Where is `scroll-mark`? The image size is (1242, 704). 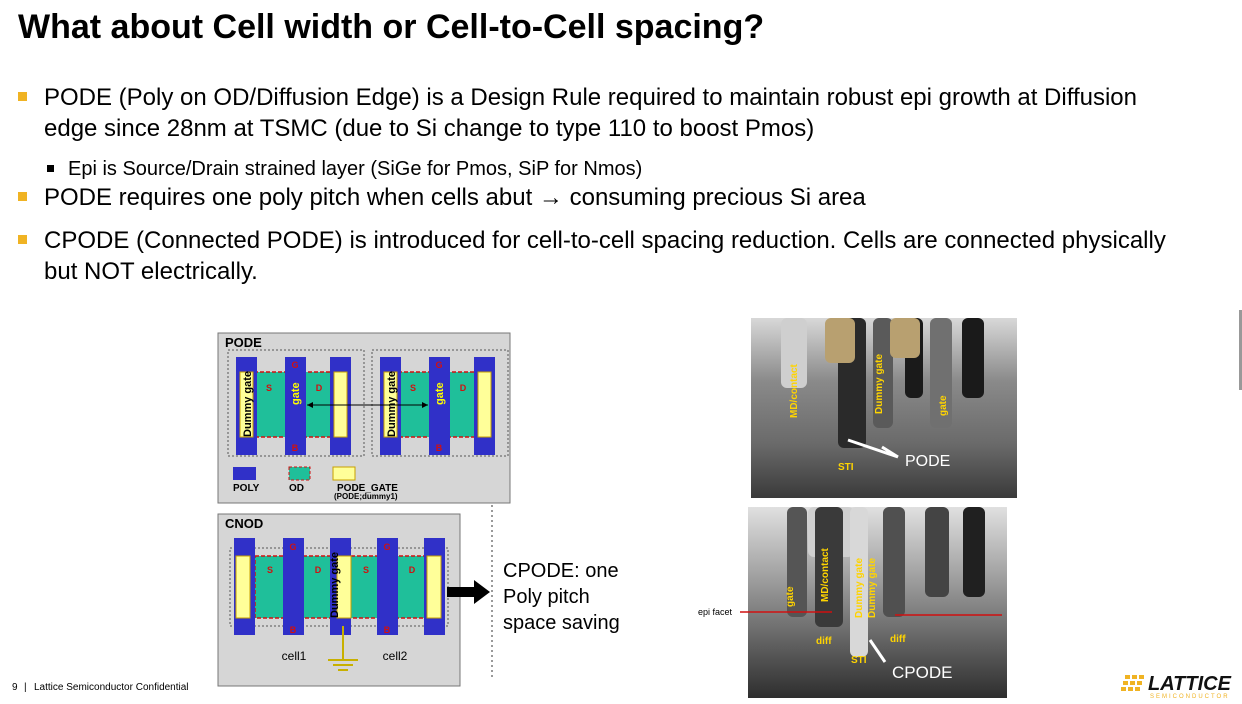
scroll-mark is located at coordinates (1240, 350).